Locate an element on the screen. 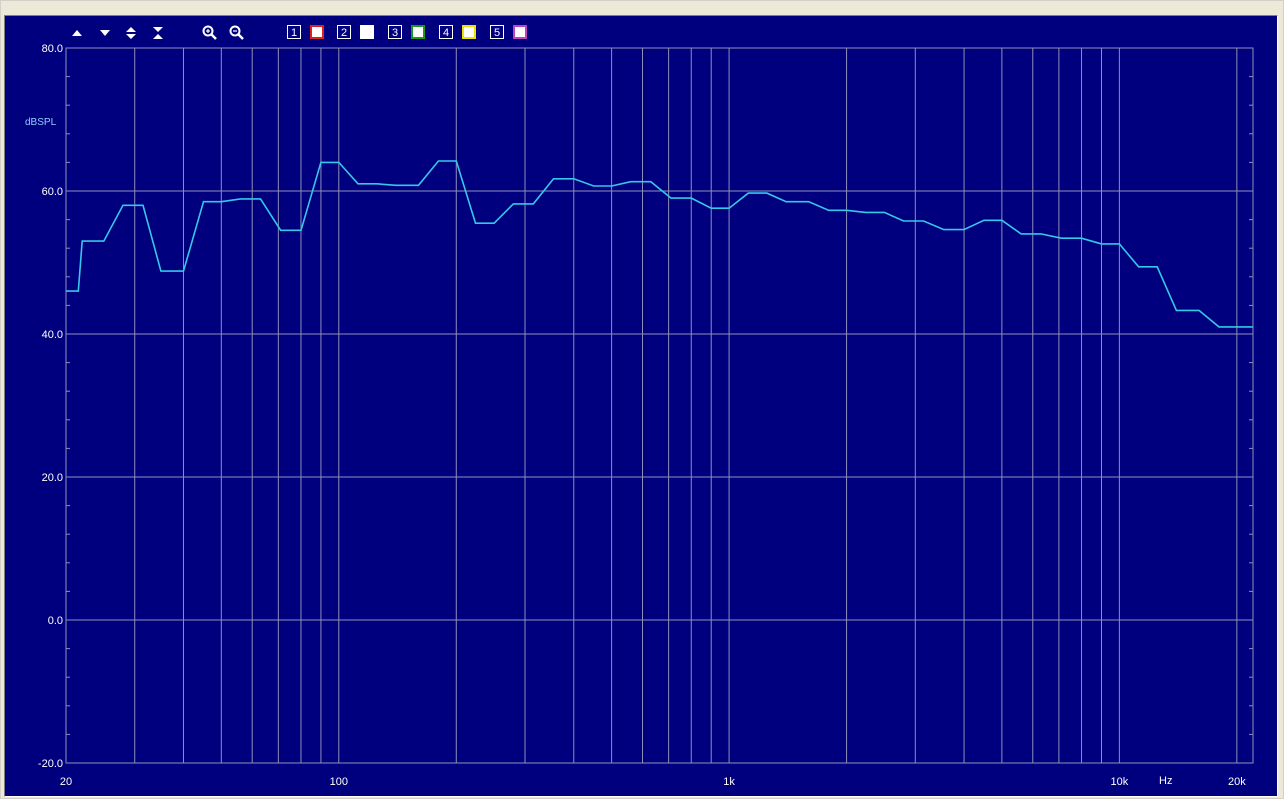  trace-1-color-swatch is located at coordinates (317, 32).